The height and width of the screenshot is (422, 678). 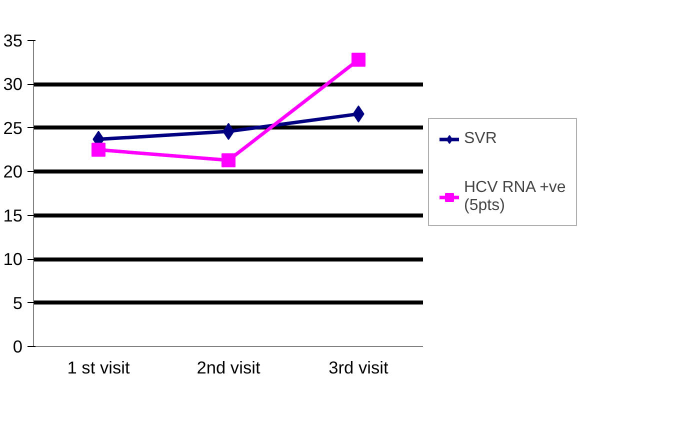 What do you see at coordinates (13, 40) in the screenshot?
I see `y-tick-label: 35` at bounding box center [13, 40].